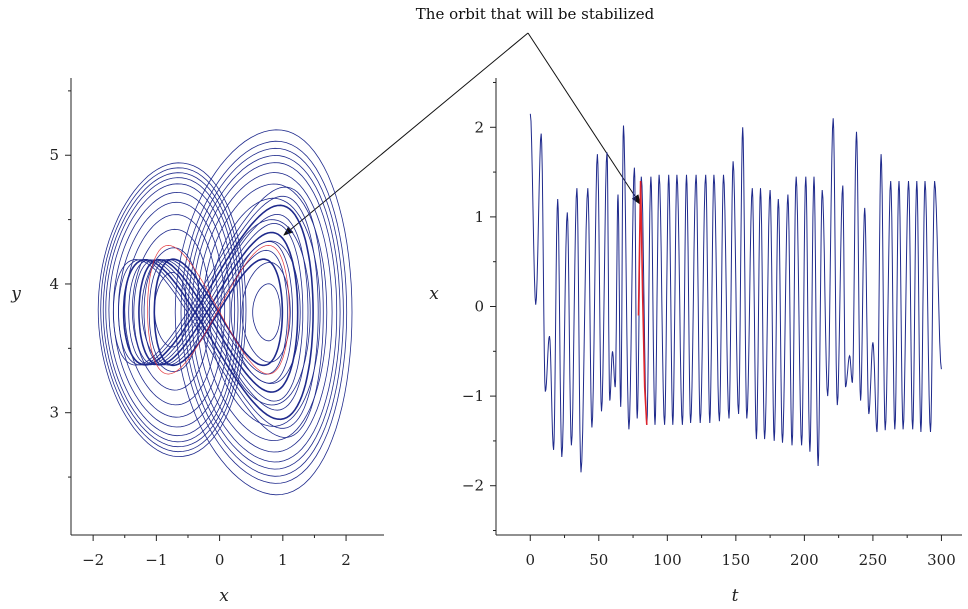  I want to click on phase-portrait-xlabel: x, so click(224, 596).